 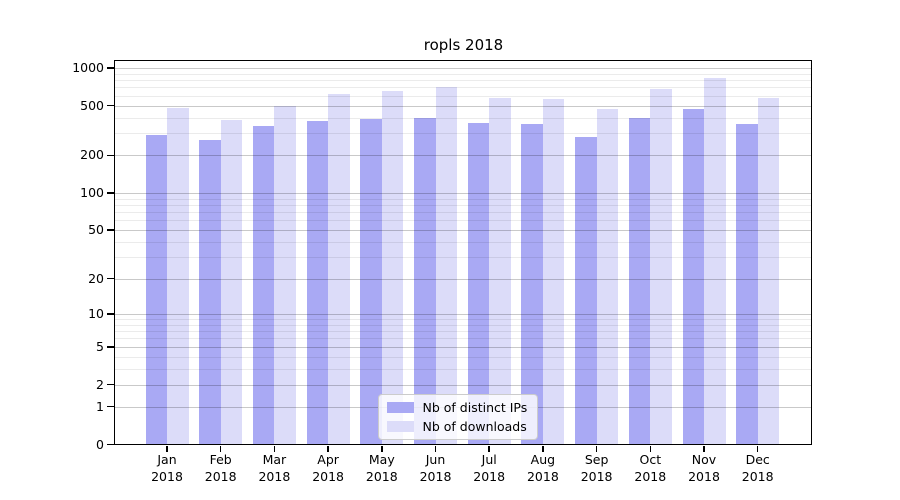 I want to click on y-tick-label-2: 2, so click(x=100, y=384).